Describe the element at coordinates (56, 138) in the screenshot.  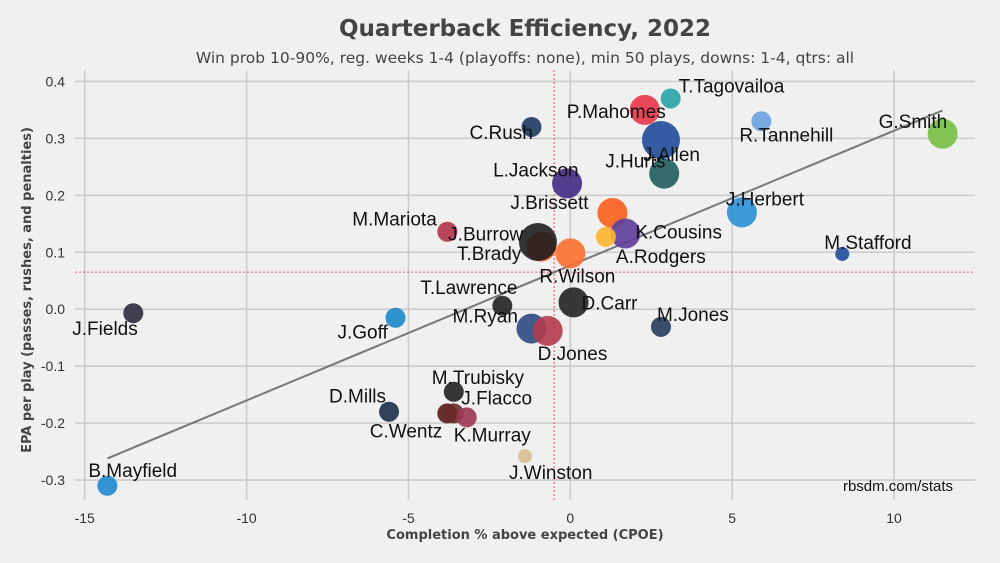
I see `y-tick-label: 0.3` at that location.